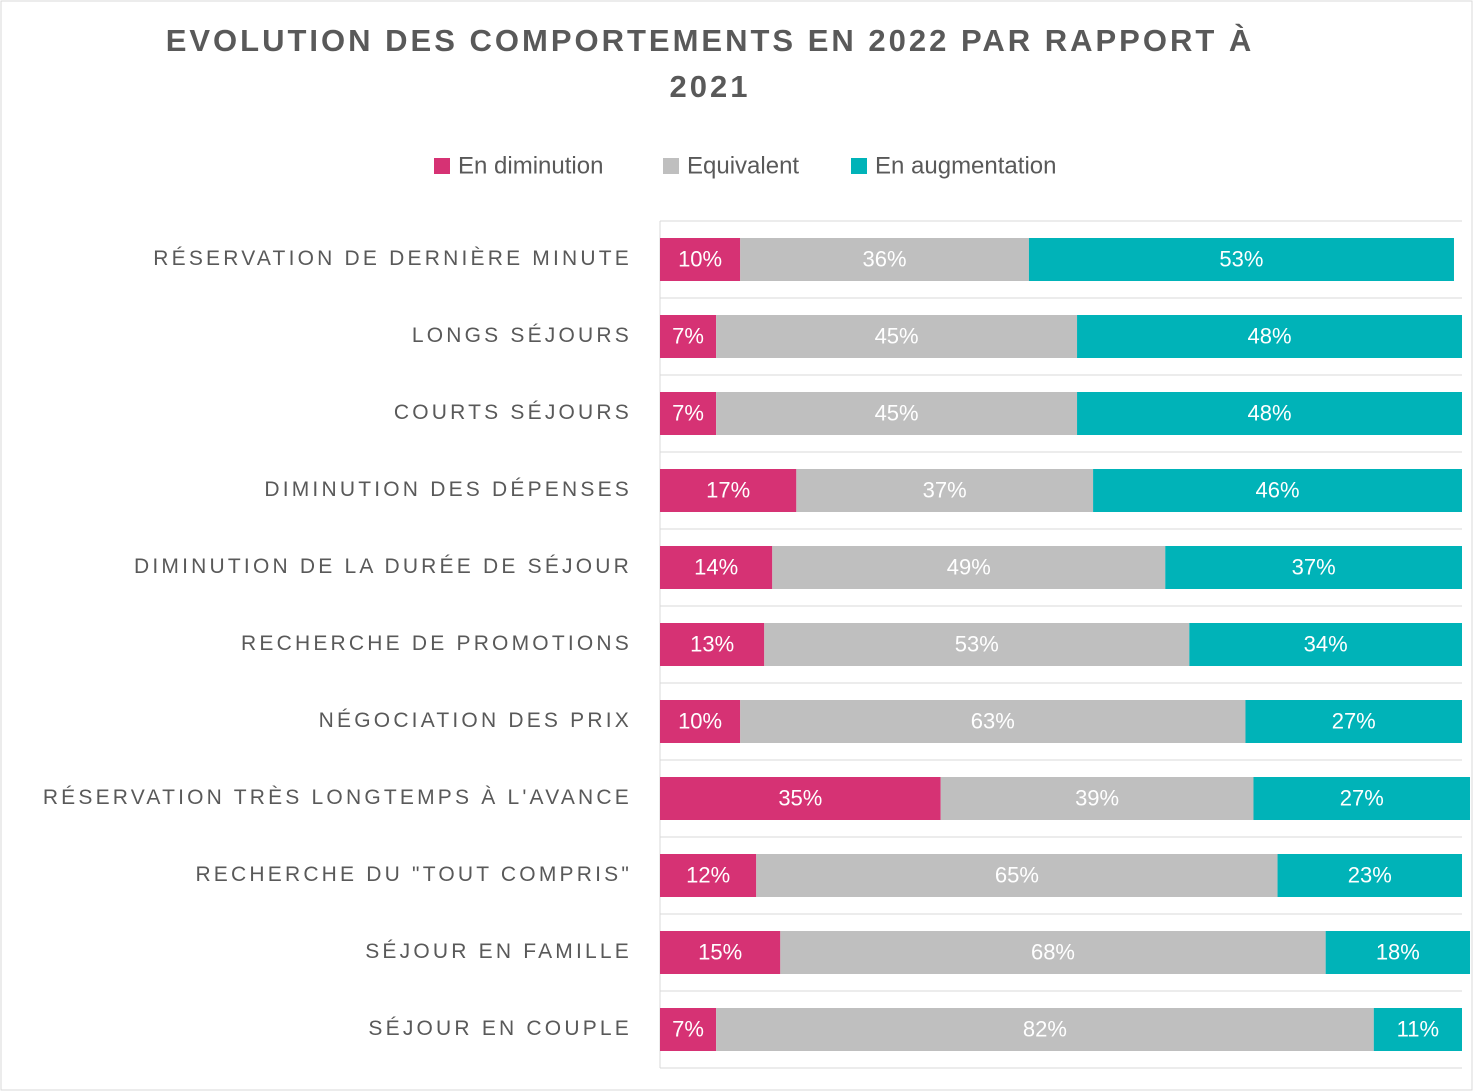 The width and height of the screenshot is (1473, 1091). I want to click on data-label: 36%, so click(885, 258).